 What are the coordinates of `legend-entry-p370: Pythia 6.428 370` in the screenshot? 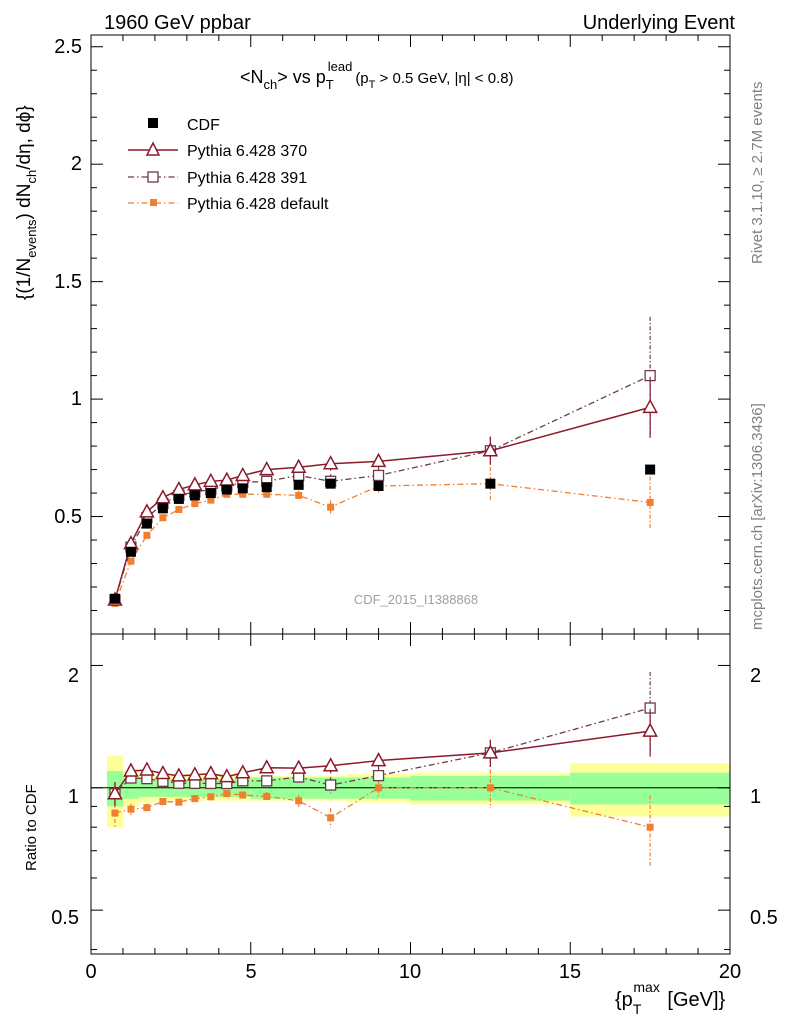 It's located at (217, 150).